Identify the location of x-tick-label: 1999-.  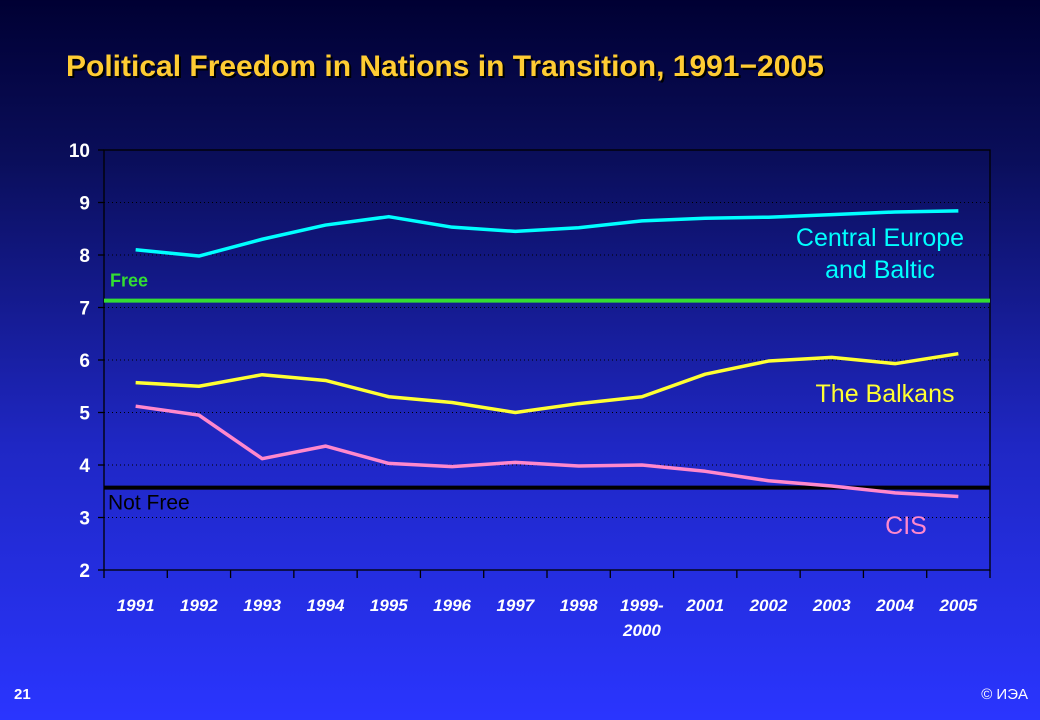
(642, 605).